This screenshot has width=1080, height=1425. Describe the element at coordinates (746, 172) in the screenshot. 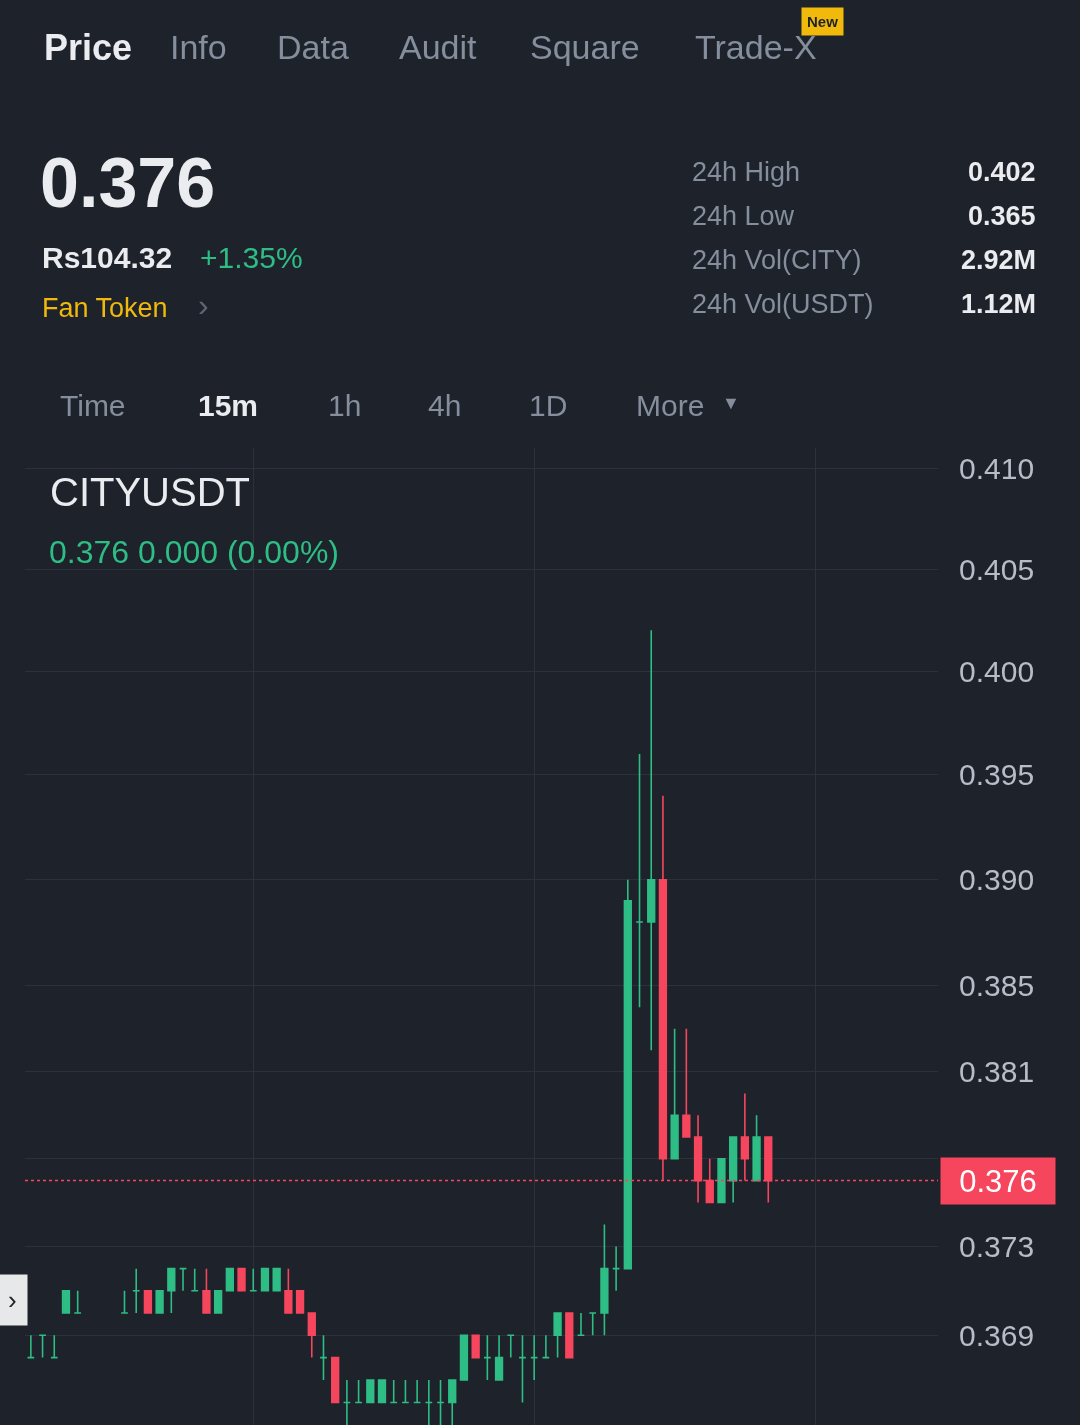

I see `text: 24h High` at that location.